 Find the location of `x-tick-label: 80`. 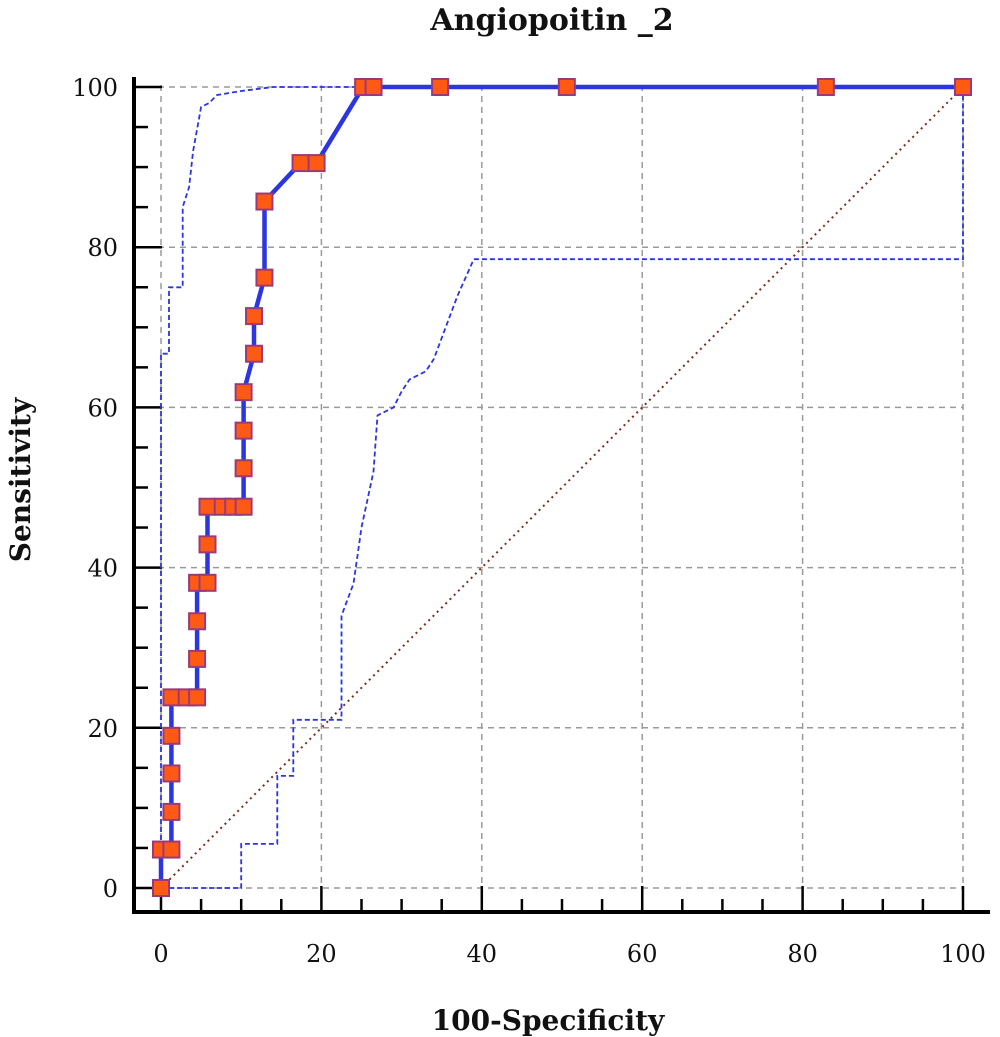

x-tick-label: 80 is located at coordinates (802, 954).